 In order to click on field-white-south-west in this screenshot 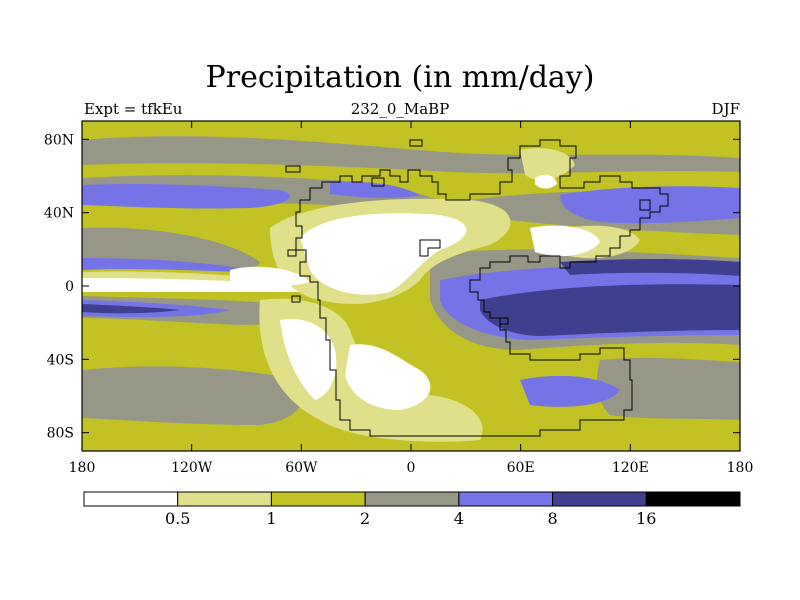, I will do `click(308, 359)`.